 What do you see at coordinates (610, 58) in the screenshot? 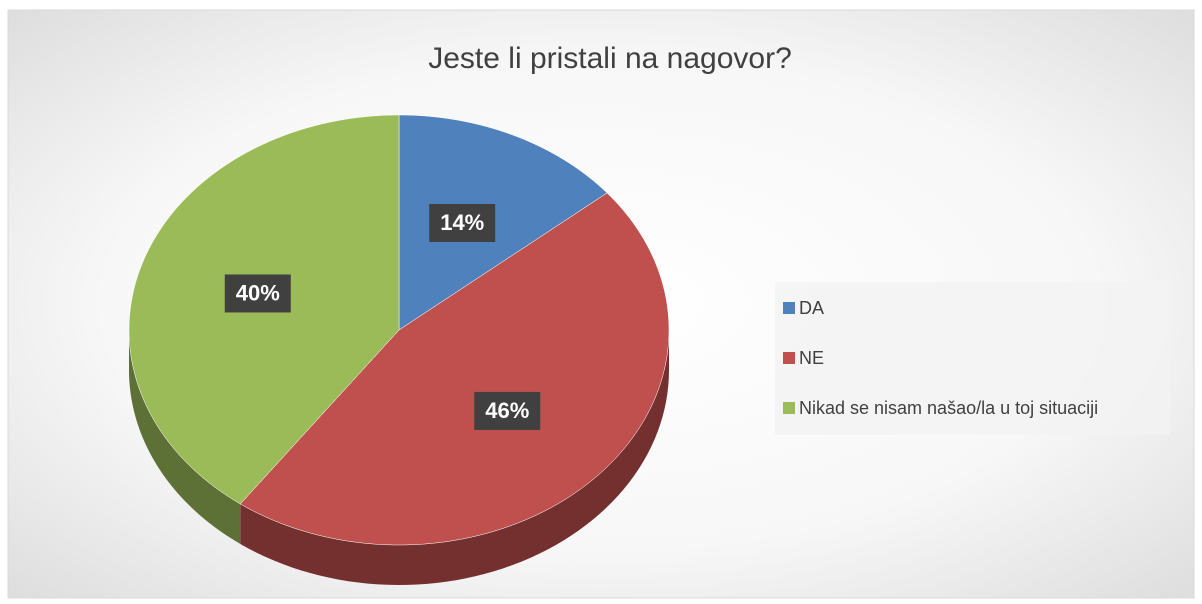
I see `chart-title: Jeste li pristali na nagovor?` at bounding box center [610, 58].